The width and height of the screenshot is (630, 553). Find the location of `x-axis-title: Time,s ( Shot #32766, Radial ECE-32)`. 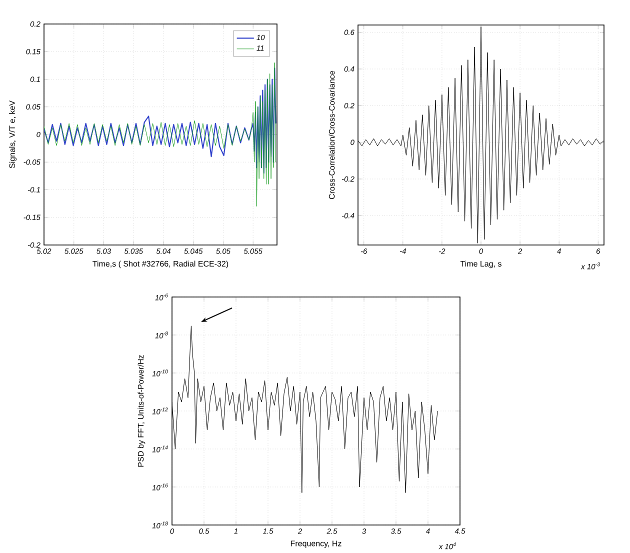

x-axis-title: Time,s ( Shot #32766, Radial ECE-32) is located at coordinates (160, 264).